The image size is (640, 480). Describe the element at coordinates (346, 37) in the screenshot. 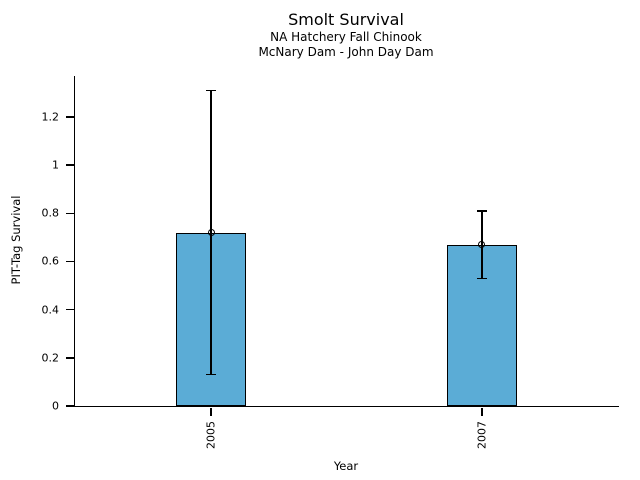

I see `chart-subtitle-line1: NA Hatchery Fall Chinook` at that location.